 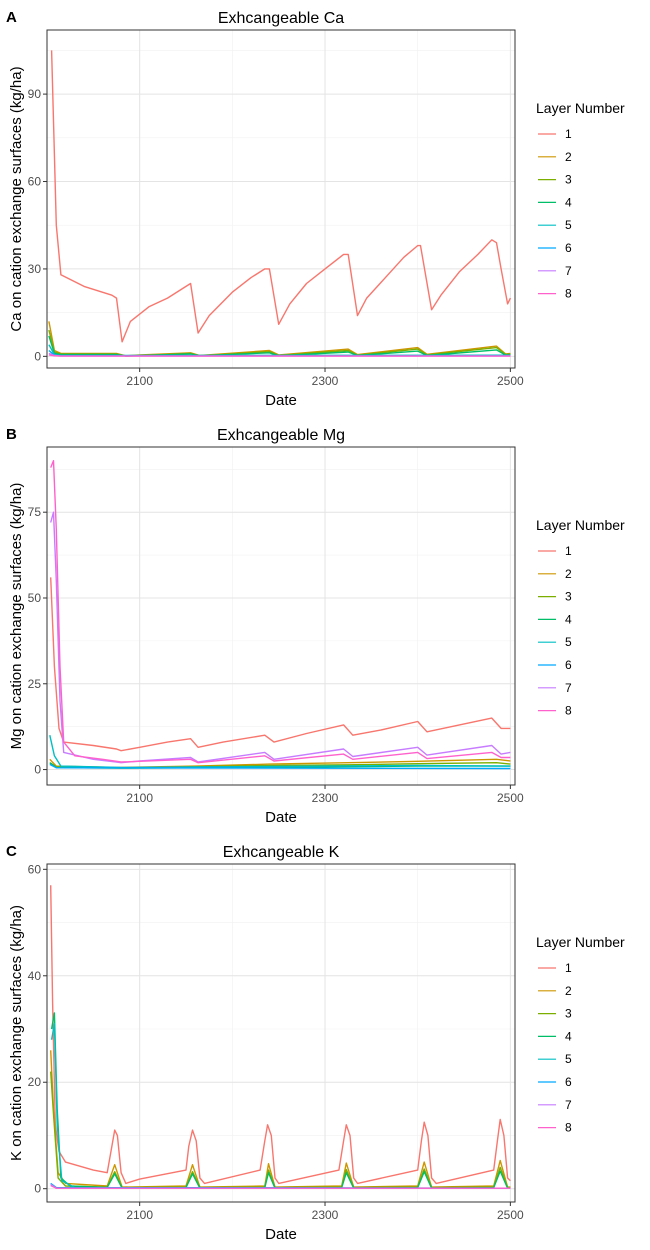 What do you see at coordinates (16, 1033) in the screenshot?
I see `y-axis-label: K on cation exchange surfaces (kg/ha)` at bounding box center [16, 1033].